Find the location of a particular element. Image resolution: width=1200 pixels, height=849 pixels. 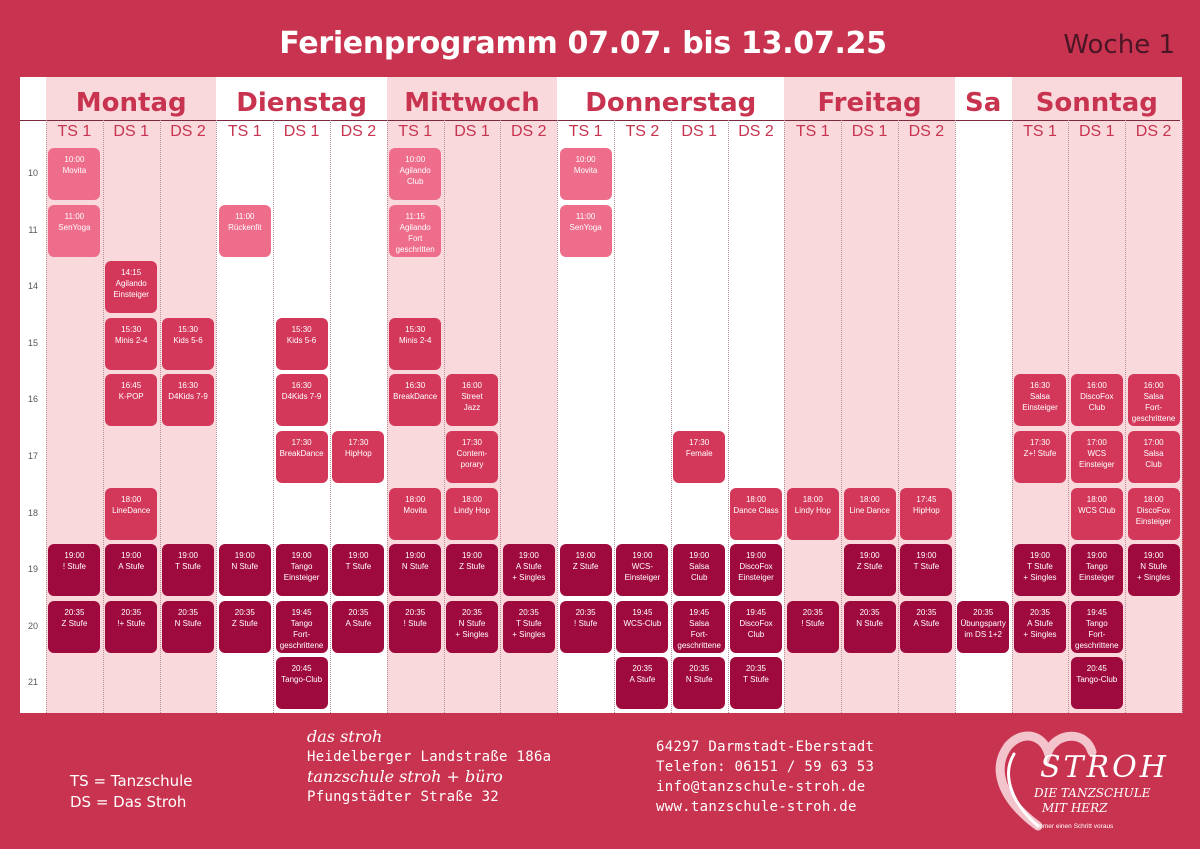

event-card: 19:45 WCS-Club is located at coordinates (642, 626).